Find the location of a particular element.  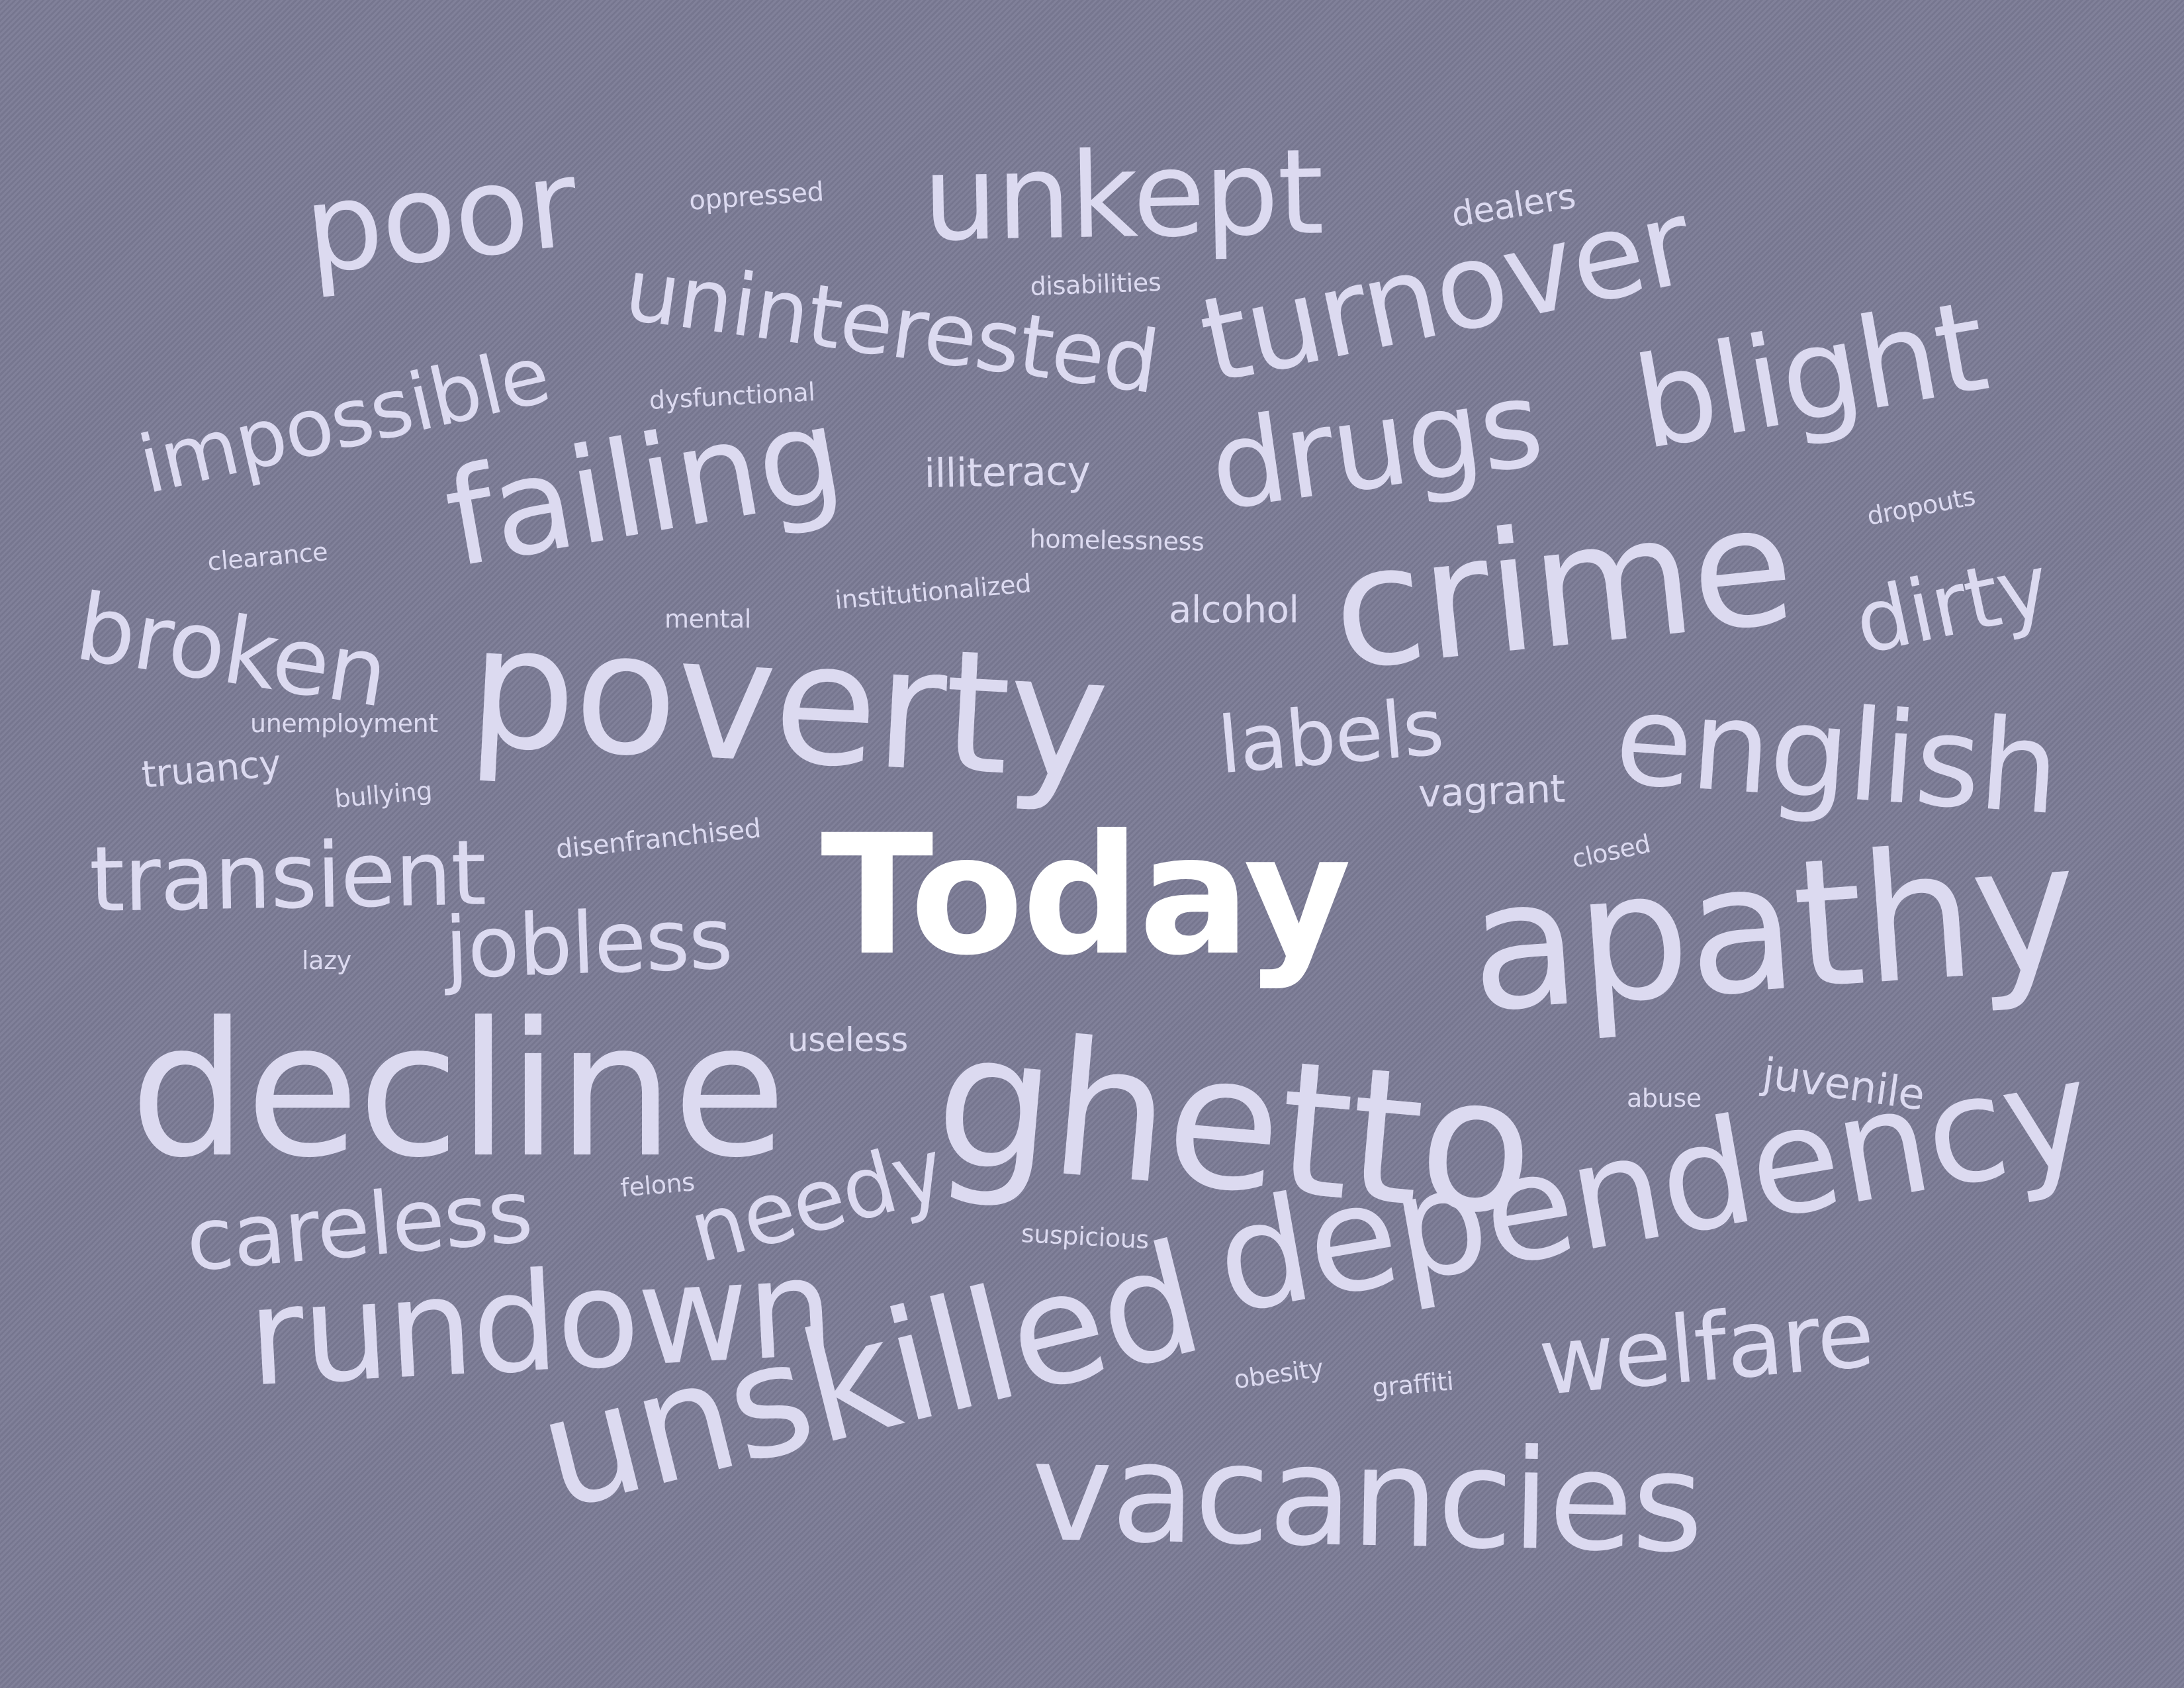

word-vacancies: vacancies is located at coordinates (1367, 1498).